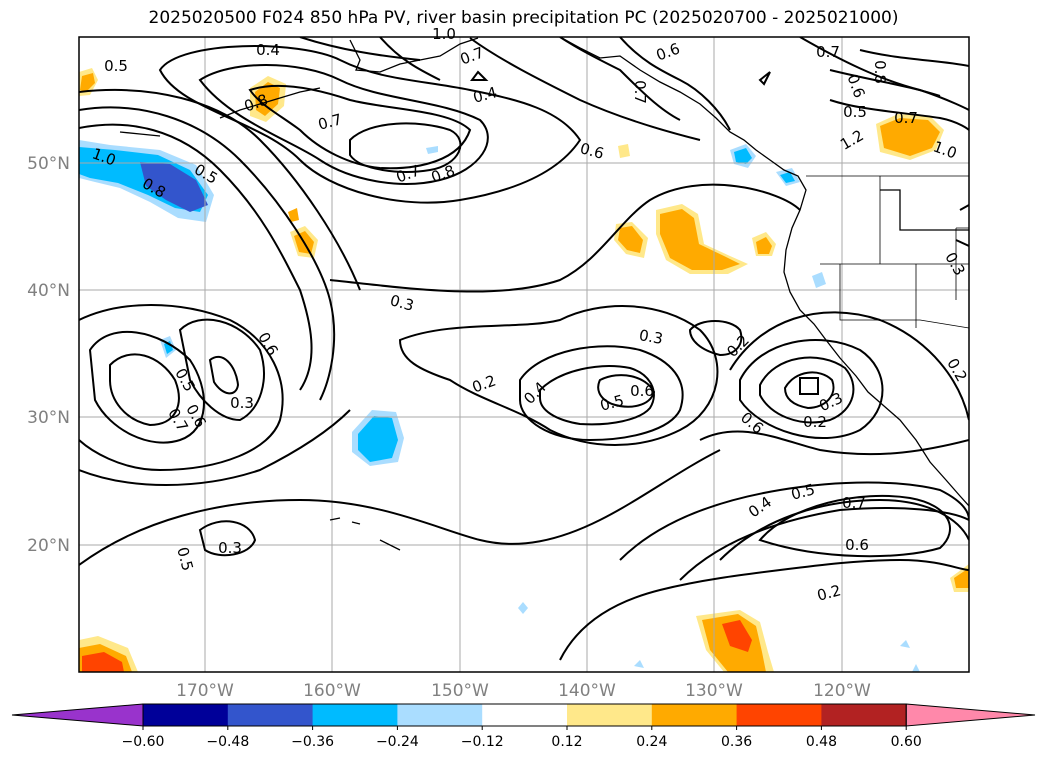  I want to click on colorbar-tick-label: 0.12, so click(566, 742).